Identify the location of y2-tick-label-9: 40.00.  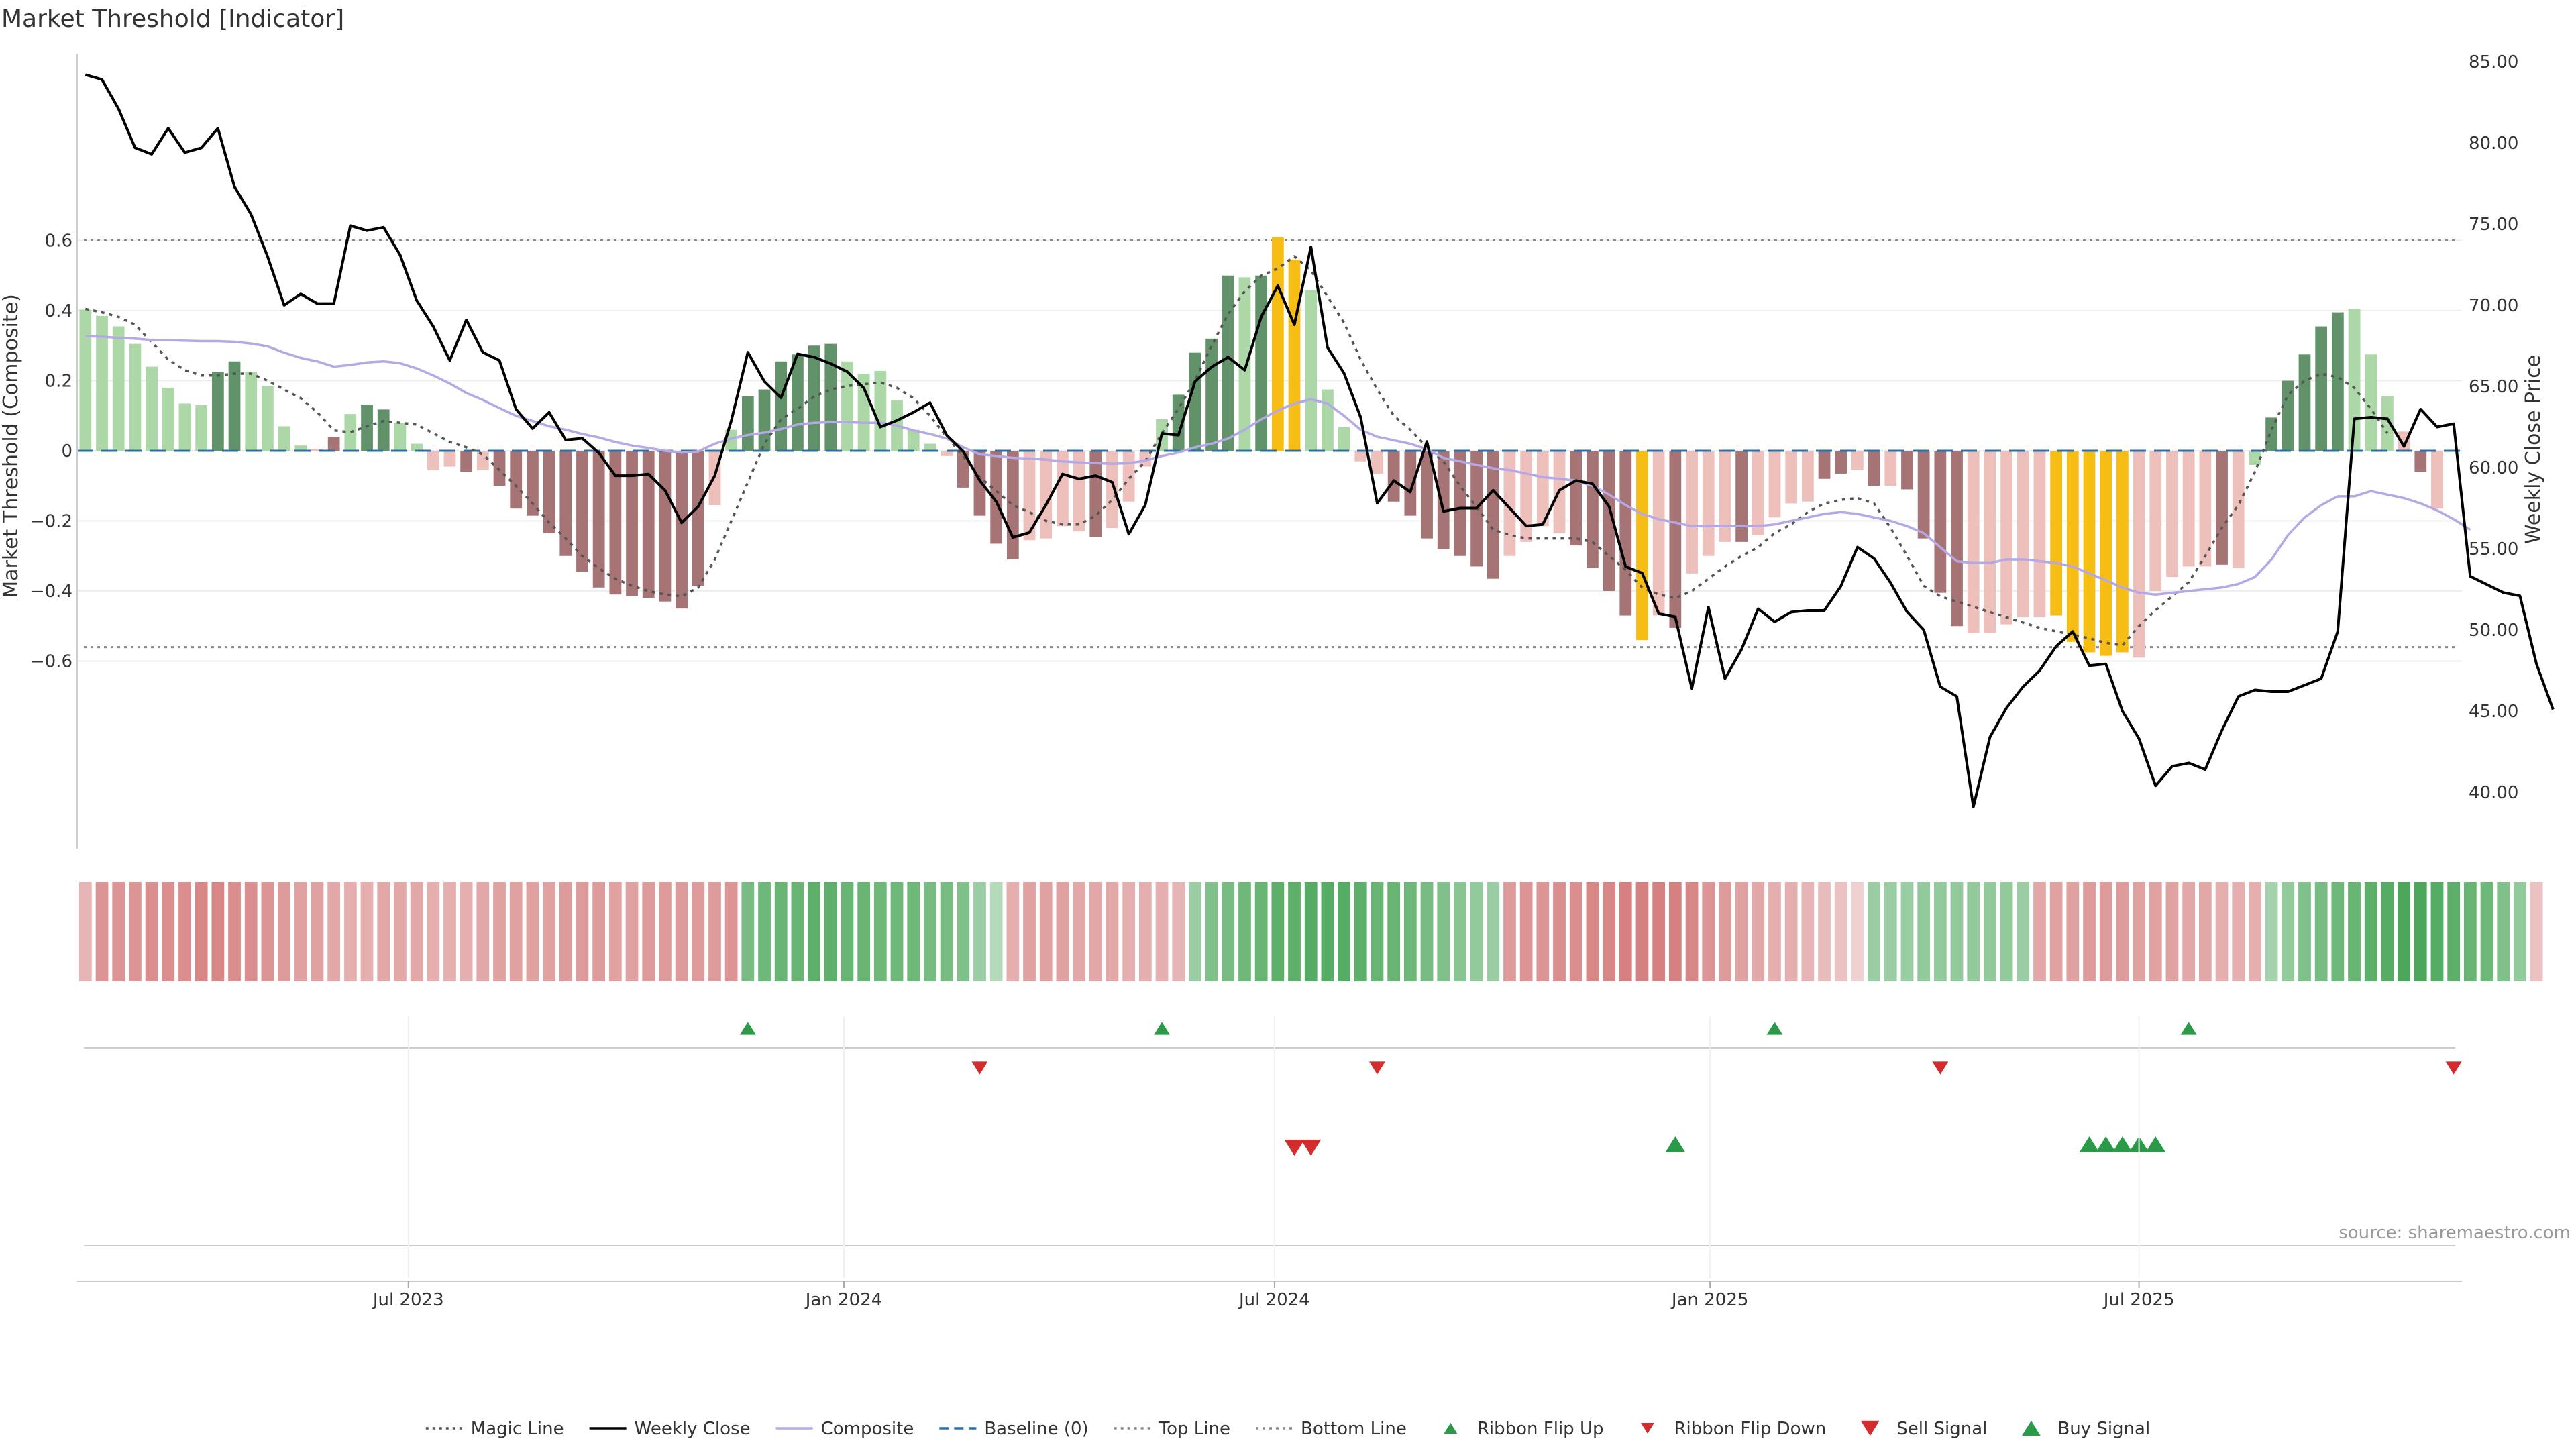
(2493, 793).